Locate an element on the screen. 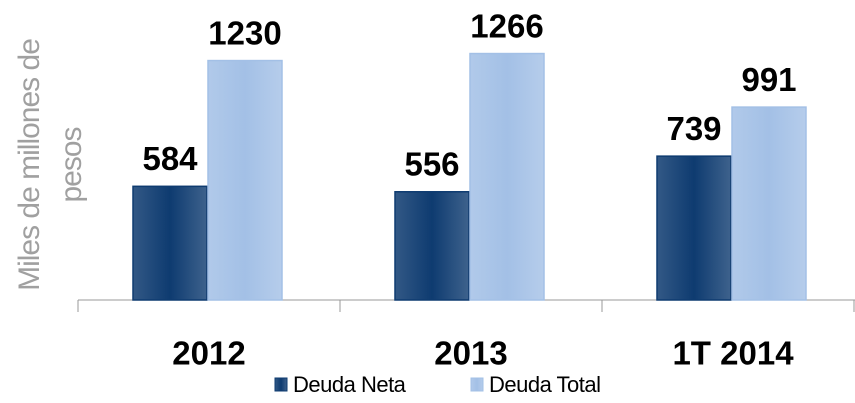 This screenshot has width=855, height=403. x-tick-label: 1T 2014 is located at coordinates (733, 353).